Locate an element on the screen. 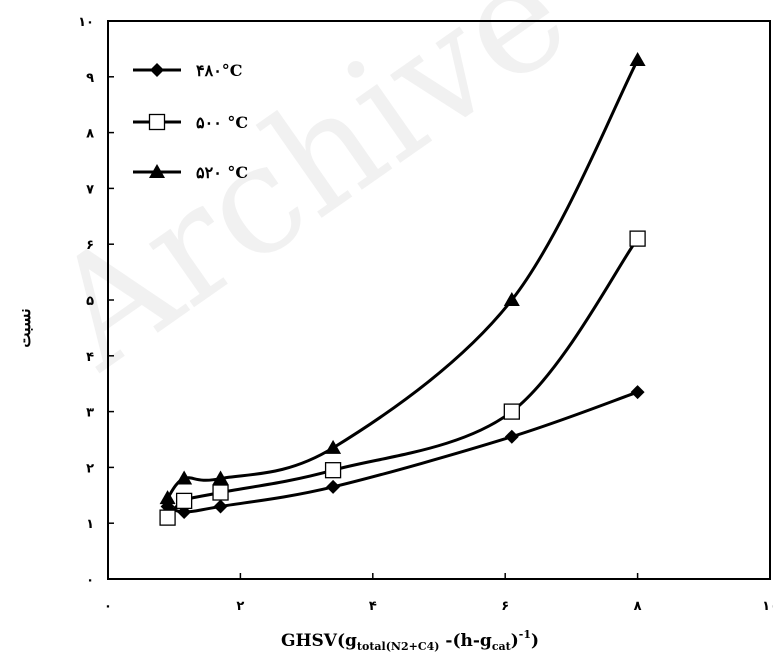  x-tick-label: ۴ is located at coordinates (373, 606).